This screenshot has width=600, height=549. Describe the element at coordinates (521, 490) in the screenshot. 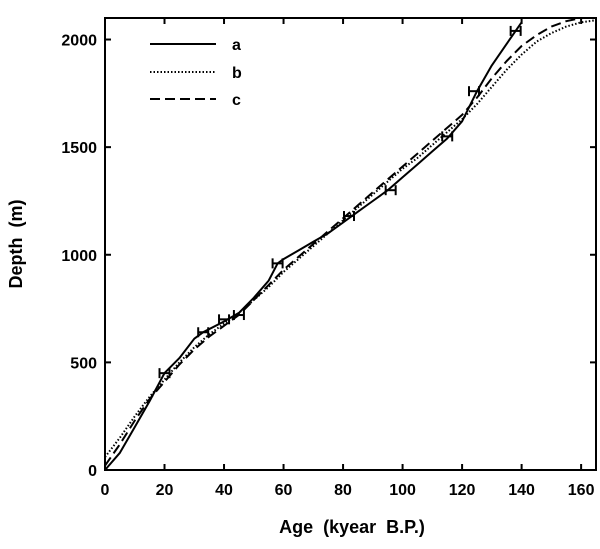

I see `x-tick-label: 140` at that location.